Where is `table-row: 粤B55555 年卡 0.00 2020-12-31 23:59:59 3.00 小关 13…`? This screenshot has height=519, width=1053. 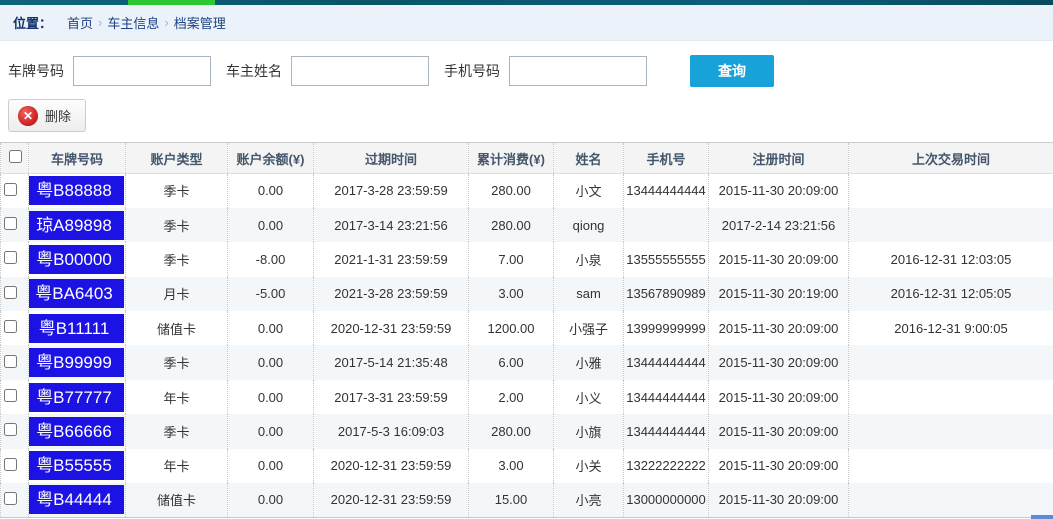
table-row: 粤B55555 年卡 0.00 2020-12-31 23:59:59 3.00 小关 13… is located at coordinates (526, 466).